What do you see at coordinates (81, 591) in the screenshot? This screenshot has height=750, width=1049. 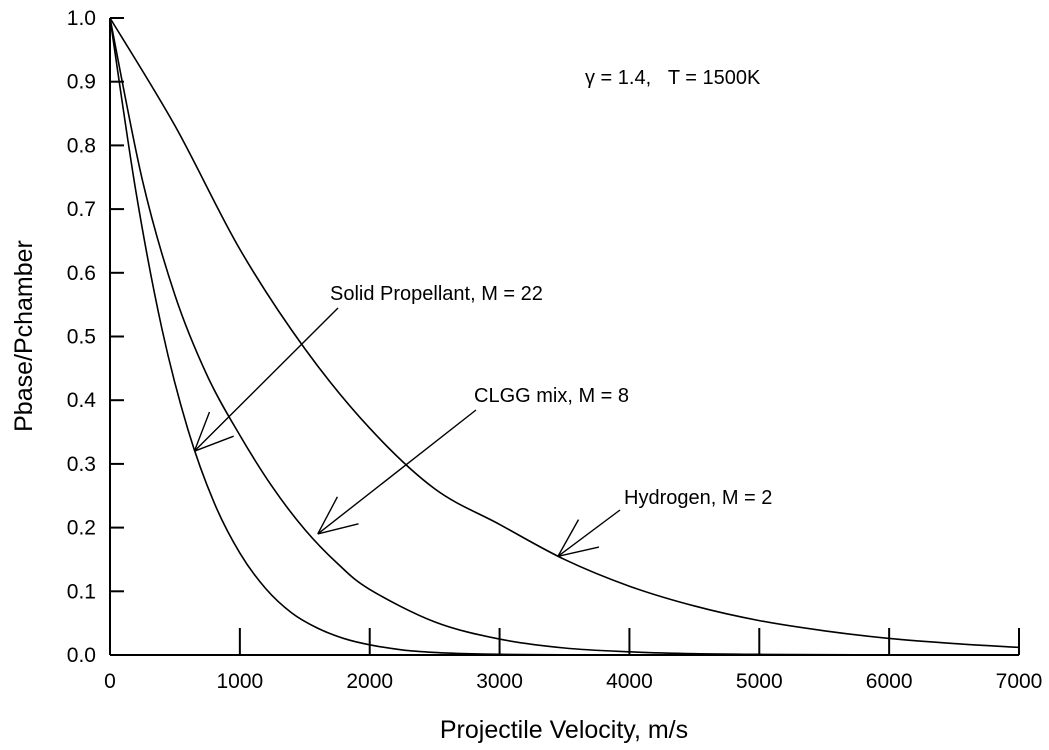 I see `y-tick-label: 0.1` at bounding box center [81, 591].